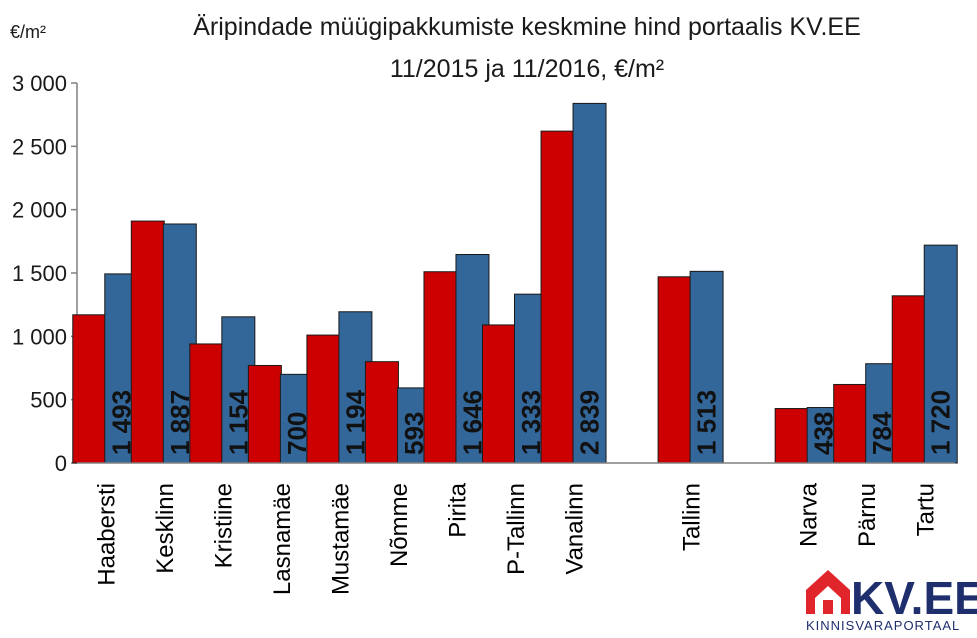 Image resolution: width=977 pixels, height=638 pixels. I want to click on category-label: Kesklinn, so click(165, 528).